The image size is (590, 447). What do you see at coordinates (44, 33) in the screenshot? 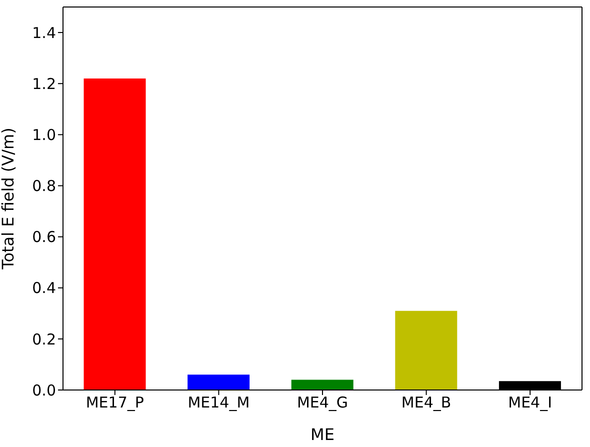
I see `y-tick-label: 1.4` at bounding box center [44, 33].